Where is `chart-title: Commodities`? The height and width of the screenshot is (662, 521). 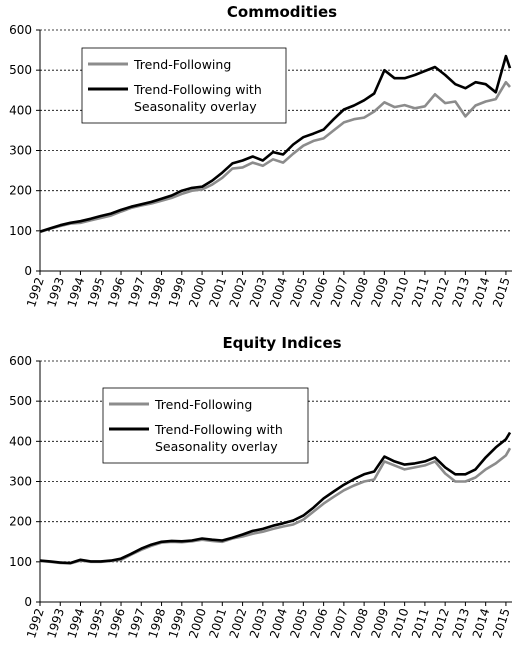 chart-title: Commodities is located at coordinates (282, 12).